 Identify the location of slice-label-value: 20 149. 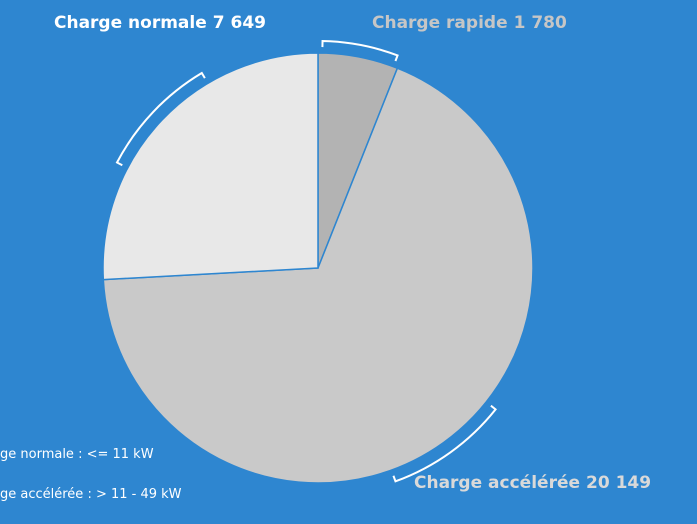
(618, 483).